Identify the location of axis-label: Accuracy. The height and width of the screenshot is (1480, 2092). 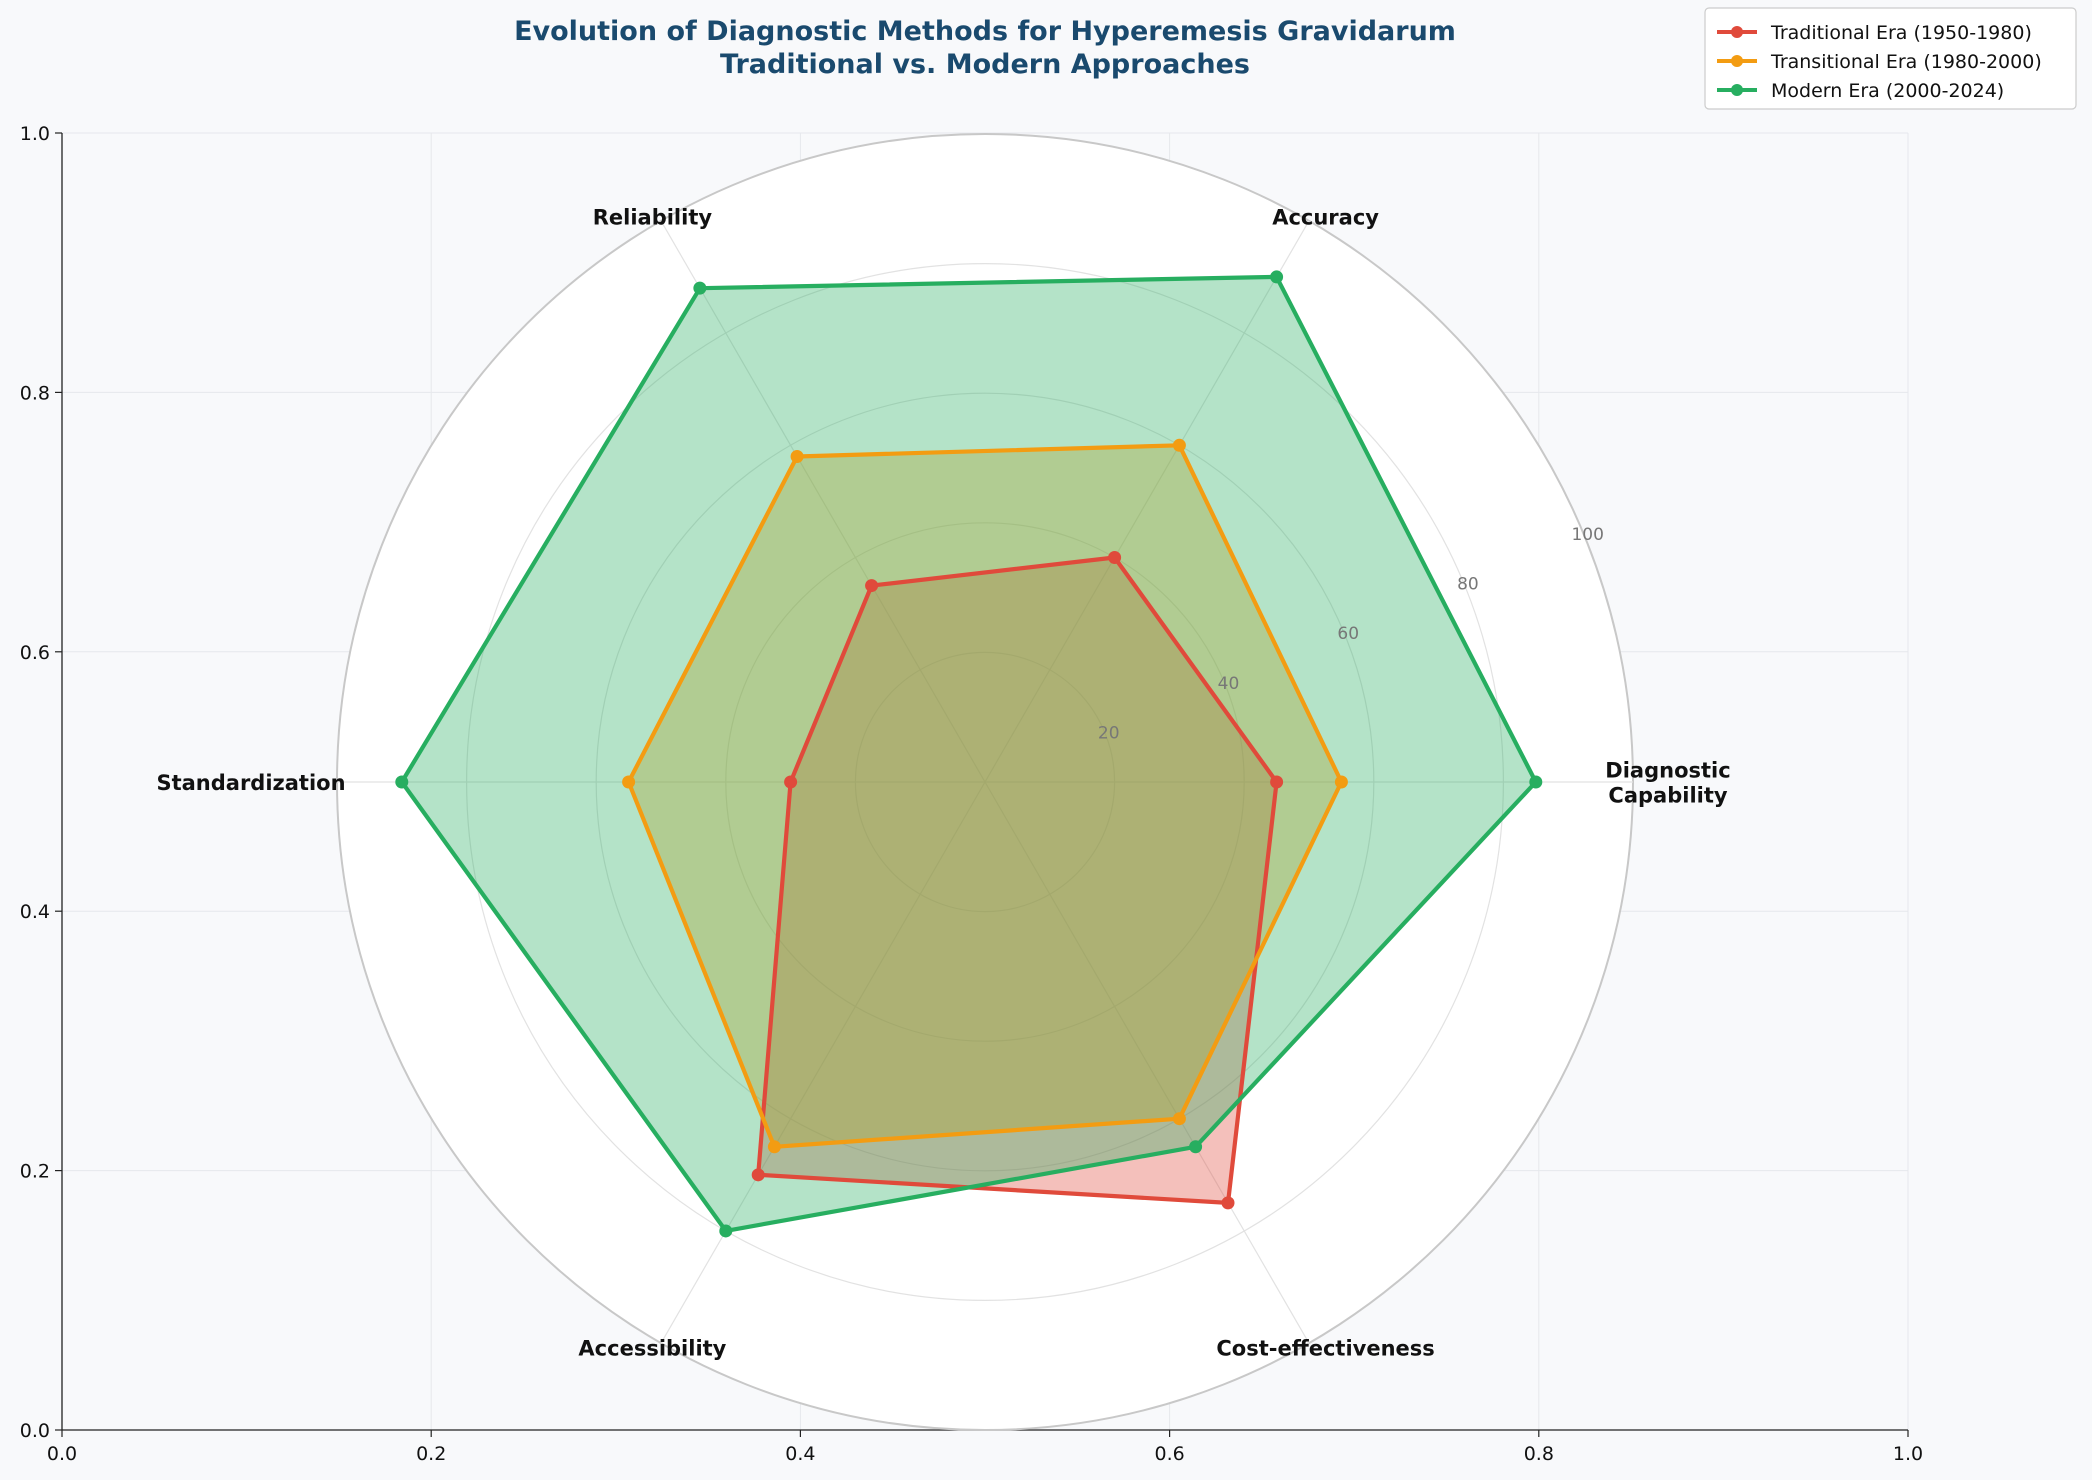
(1325, 217).